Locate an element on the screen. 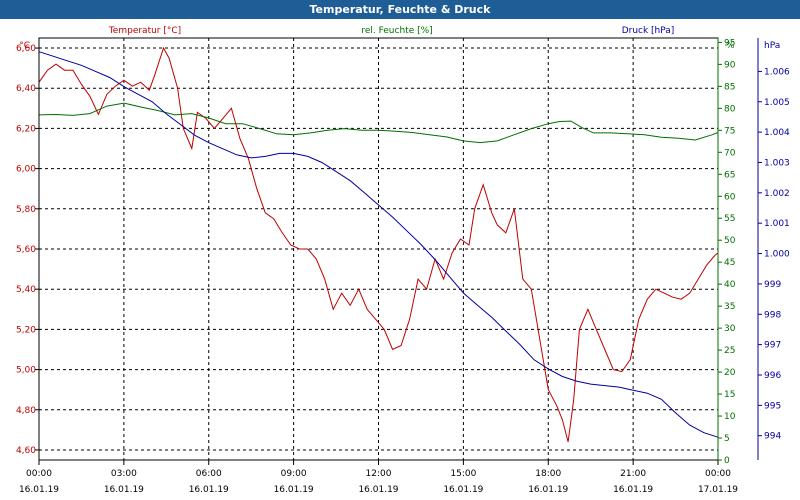 The width and height of the screenshot is (800, 500). y-pressure-tick-label: 996 is located at coordinates (772, 376).